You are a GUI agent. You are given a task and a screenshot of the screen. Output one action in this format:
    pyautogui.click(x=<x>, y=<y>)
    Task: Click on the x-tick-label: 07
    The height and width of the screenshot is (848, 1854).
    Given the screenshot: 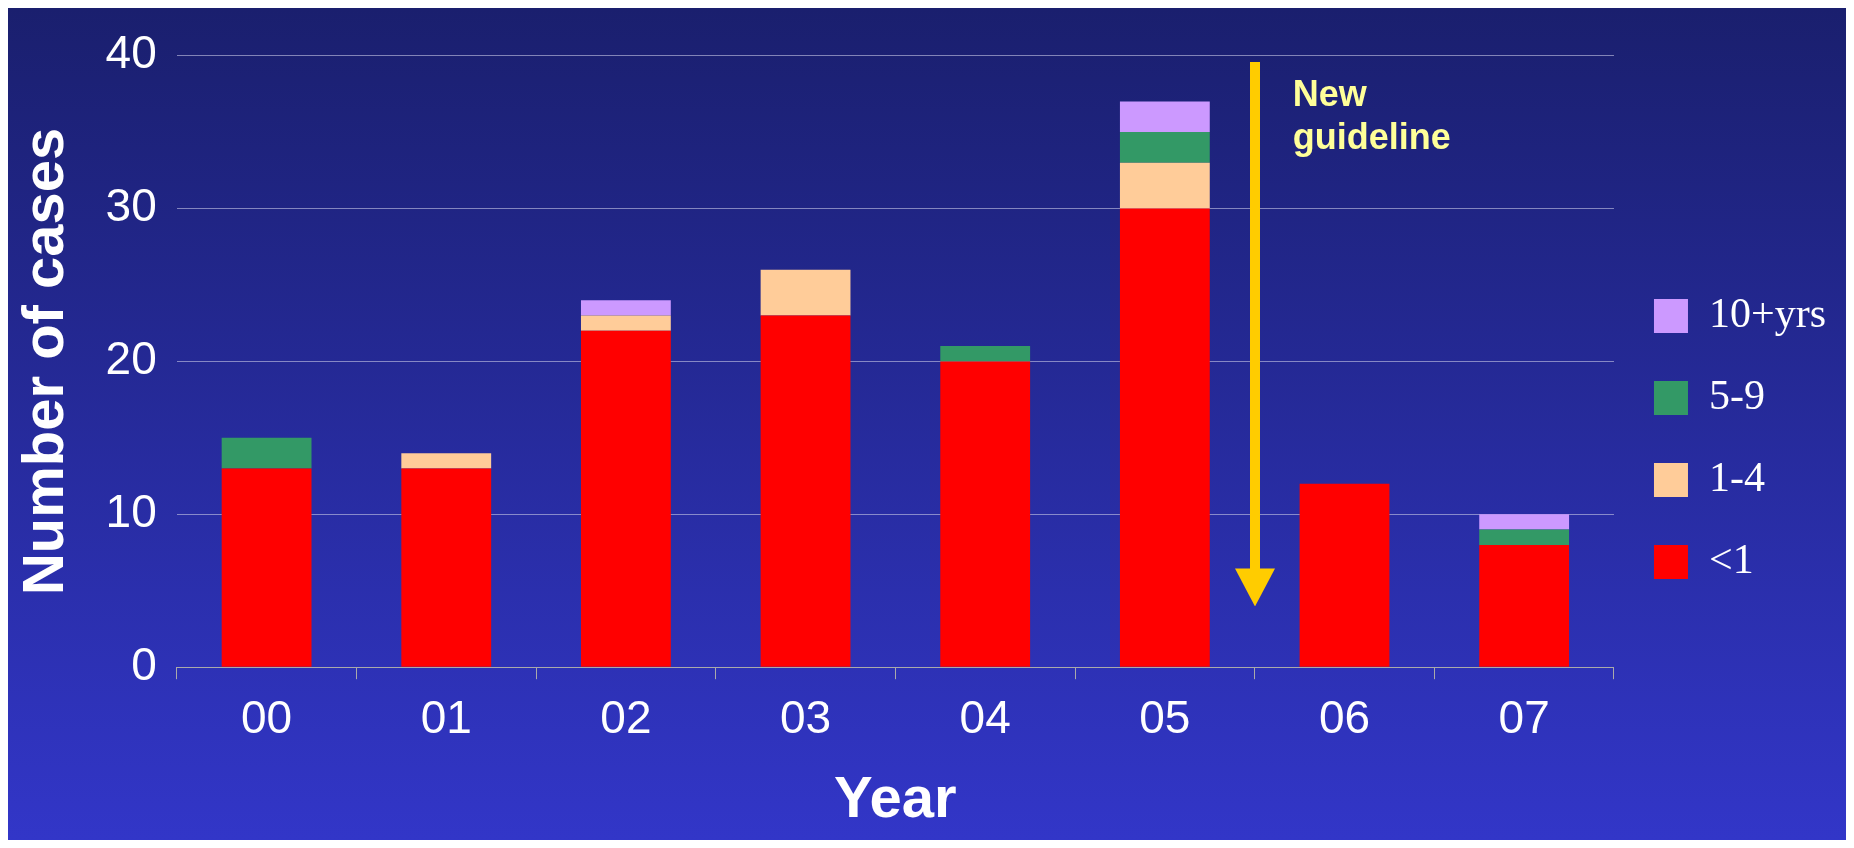 What is the action you would take?
    pyautogui.click(x=1524, y=717)
    